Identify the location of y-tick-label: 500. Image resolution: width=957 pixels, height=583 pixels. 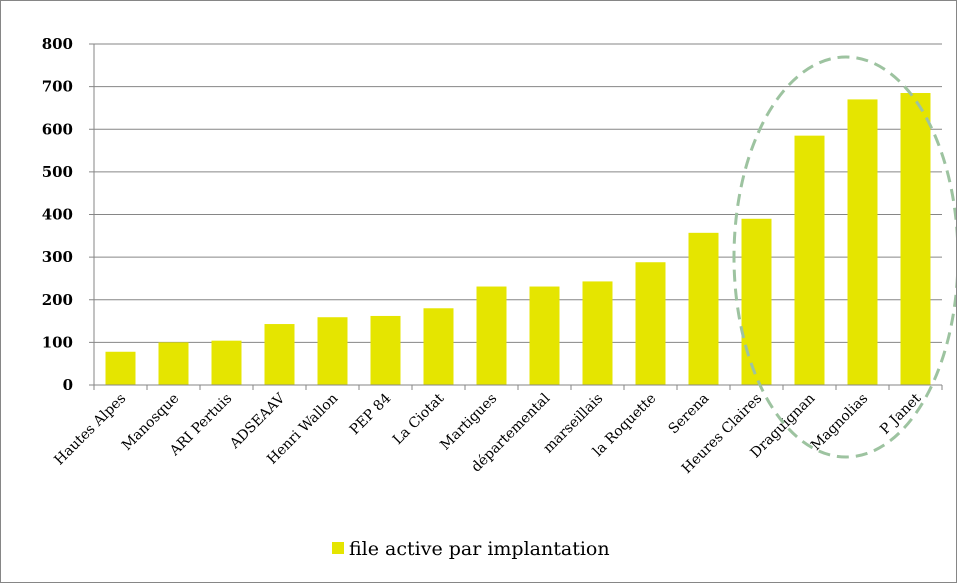
(57, 172).